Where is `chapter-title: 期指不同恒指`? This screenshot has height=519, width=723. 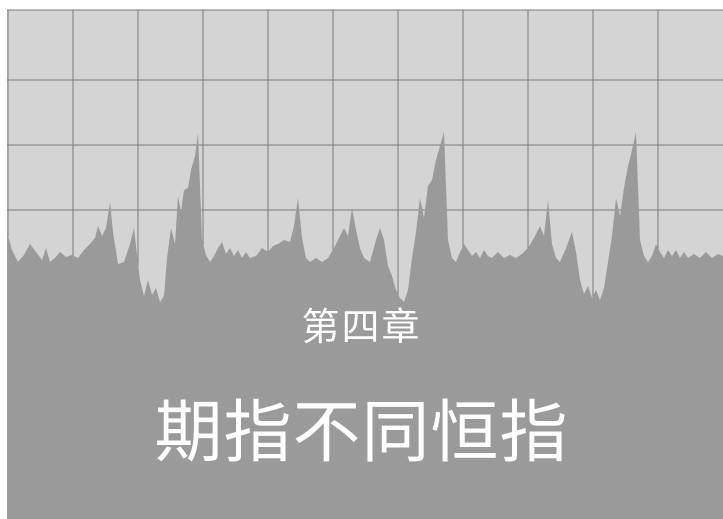 chapter-title: 期指不同恒指 is located at coordinates (361, 433).